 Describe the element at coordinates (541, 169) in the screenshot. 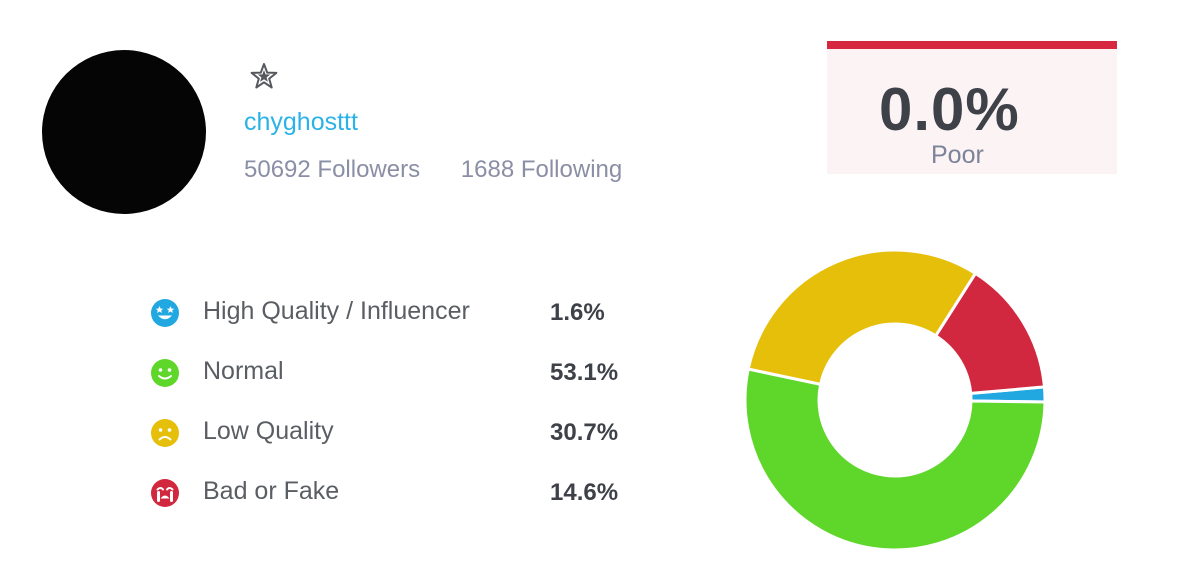

I see `following-count: 1688 Following` at that location.